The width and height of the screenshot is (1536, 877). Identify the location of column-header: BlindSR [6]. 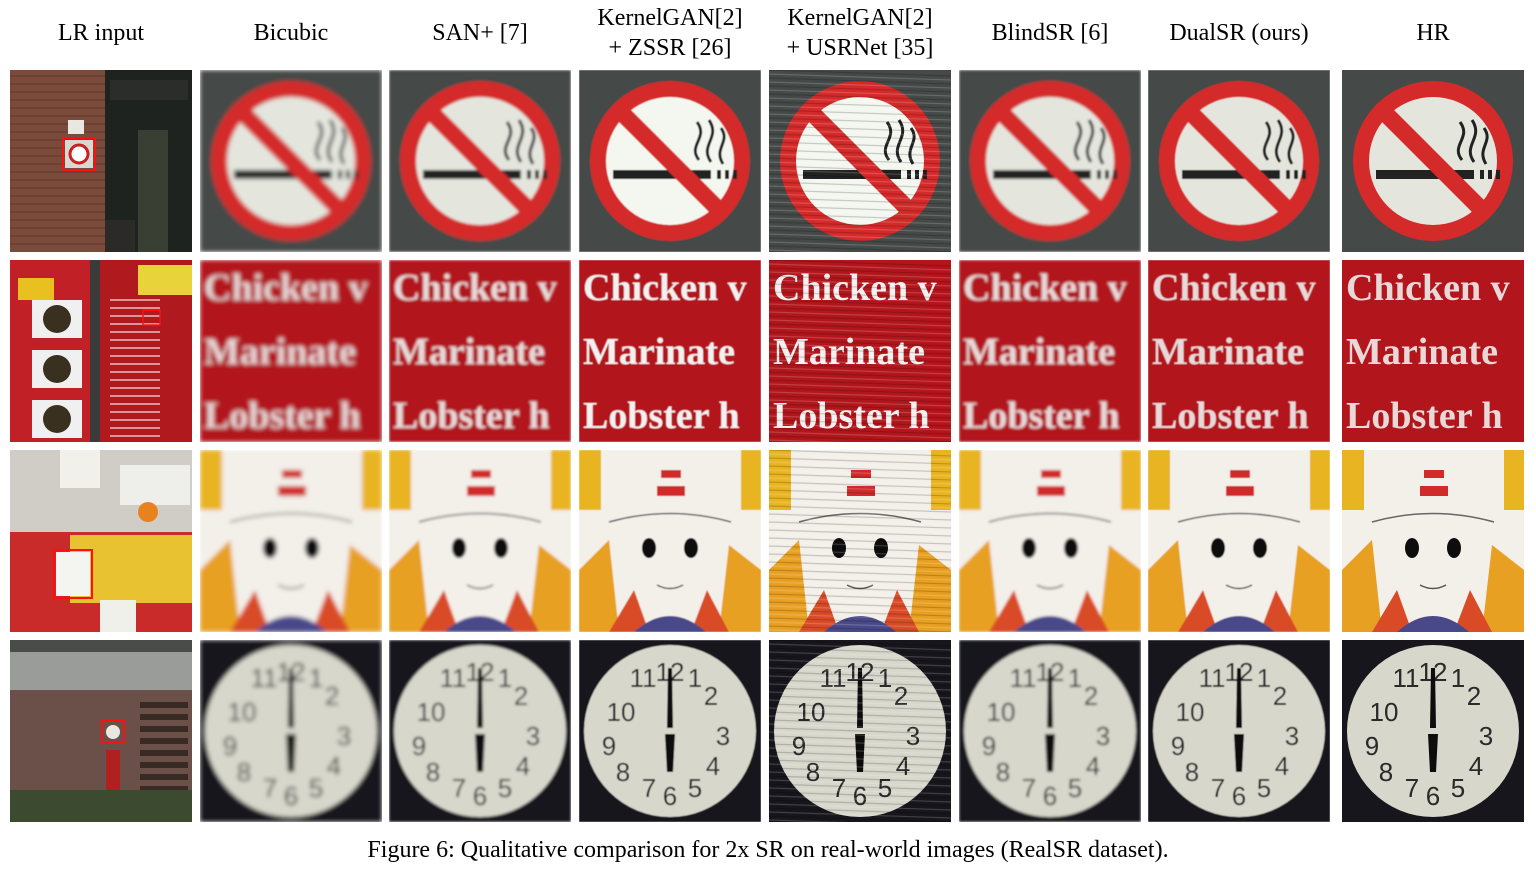
(1050, 33).